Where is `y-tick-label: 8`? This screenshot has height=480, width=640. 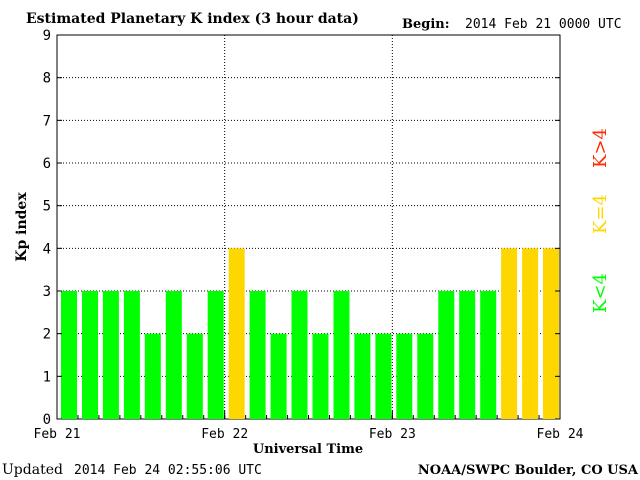
y-tick-label: 8 is located at coordinates (47, 79).